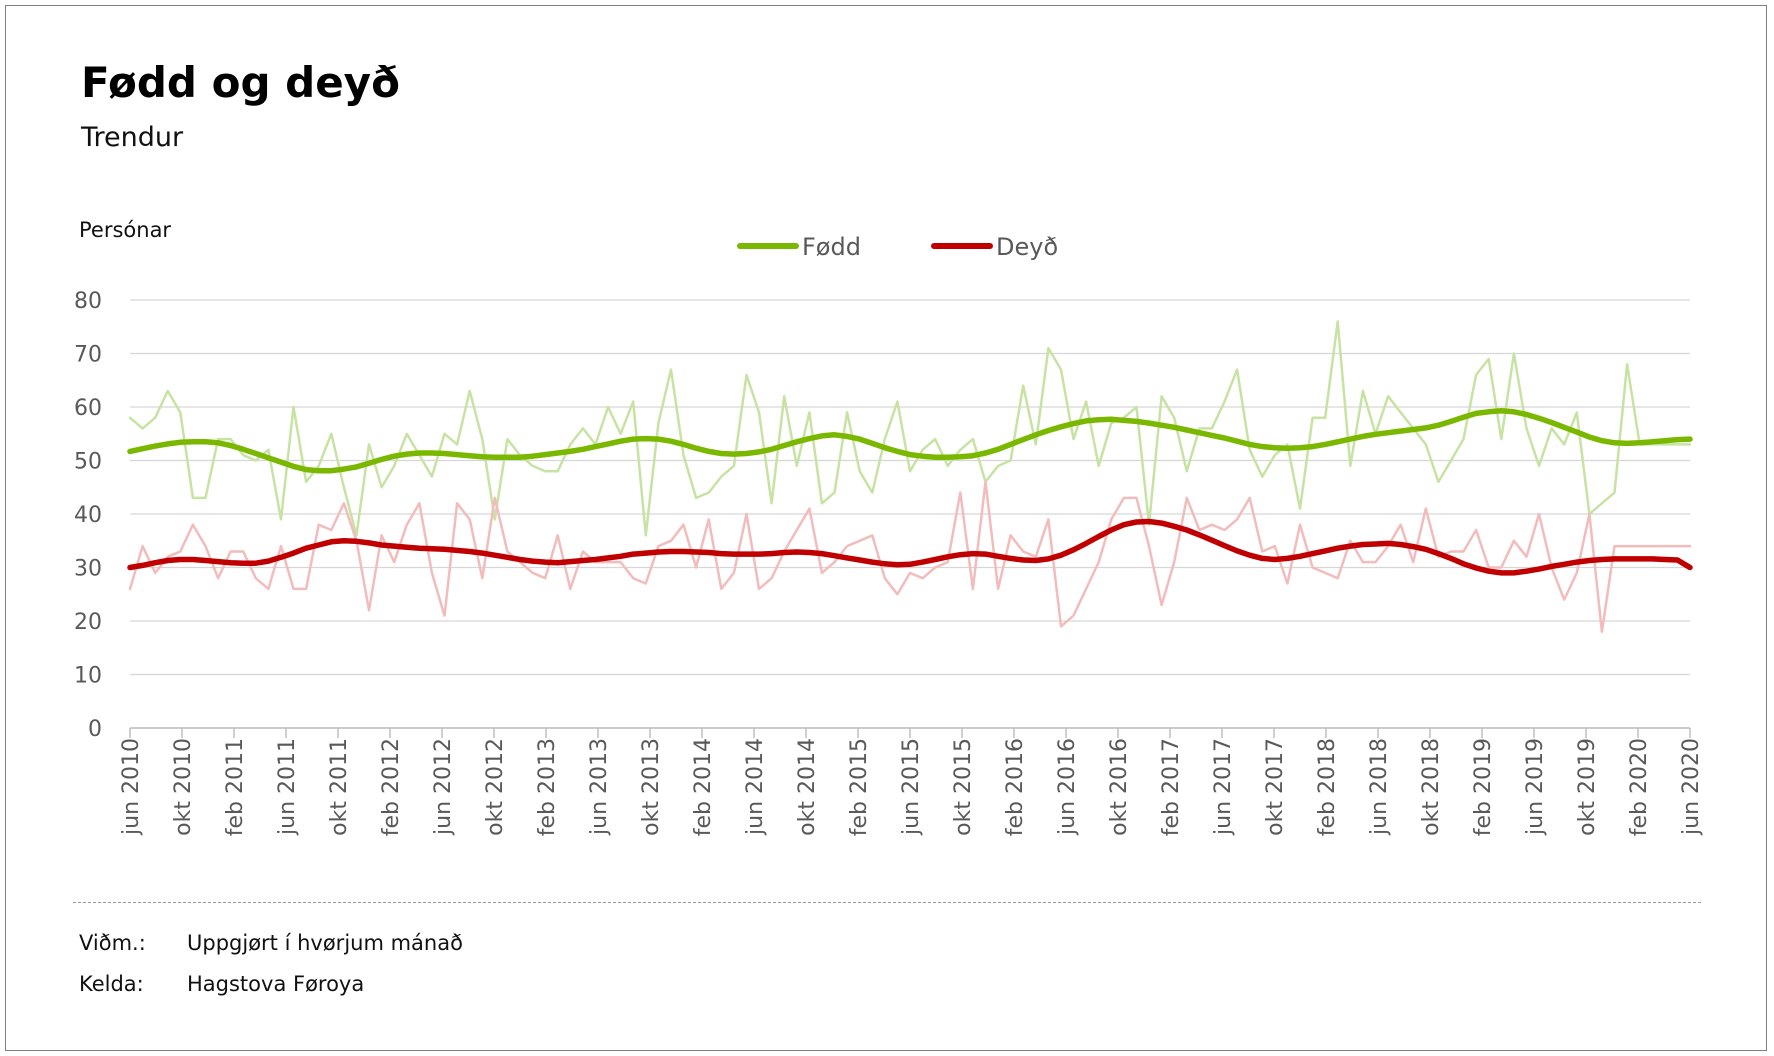 The image size is (1774, 1056). What do you see at coordinates (1027, 247) in the screenshot?
I see `legend-label-deyd: Deyð` at bounding box center [1027, 247].